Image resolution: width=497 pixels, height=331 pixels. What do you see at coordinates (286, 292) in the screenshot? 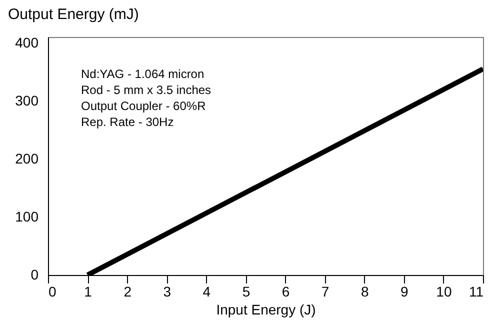
I see `x-tick-label: 6` at bounding box center [286, 292].